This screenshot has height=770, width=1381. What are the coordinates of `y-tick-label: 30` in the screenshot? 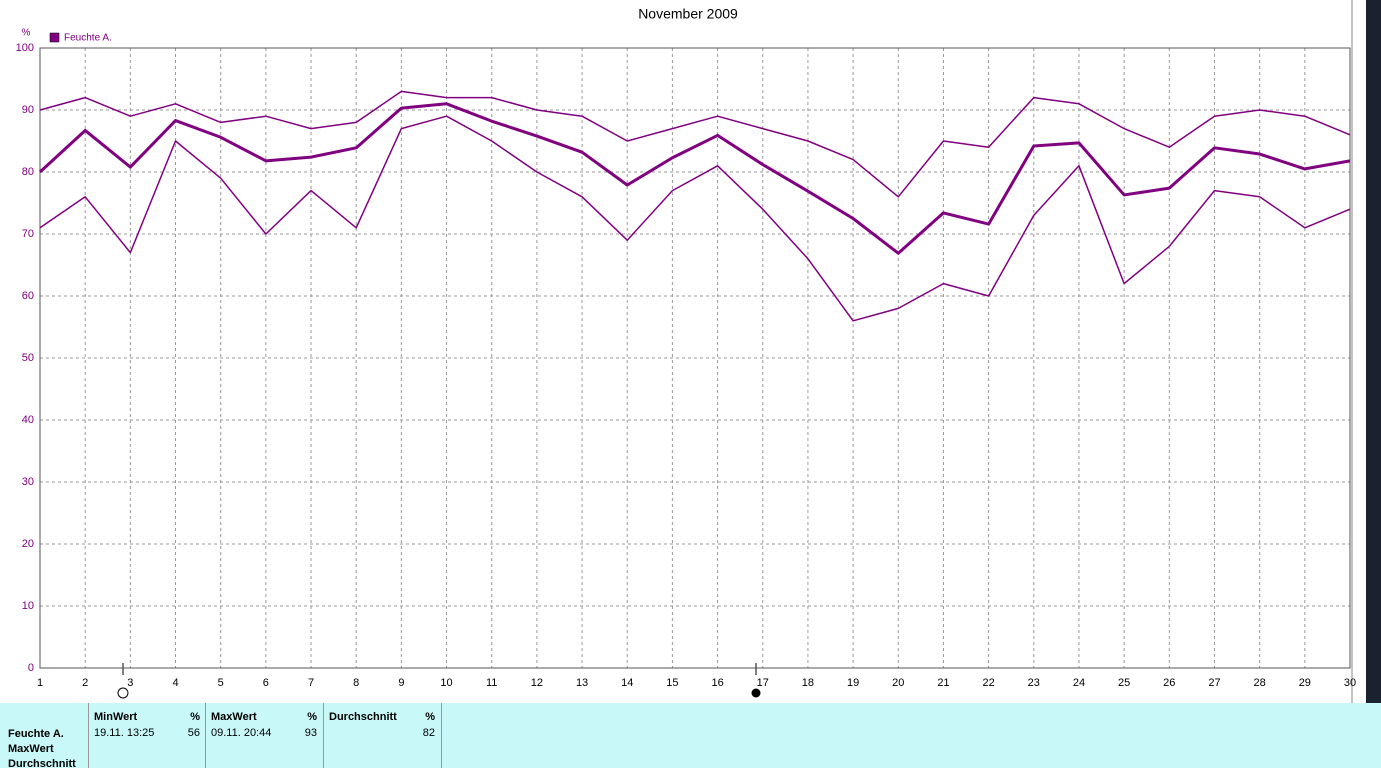 It's located at (28, 482).